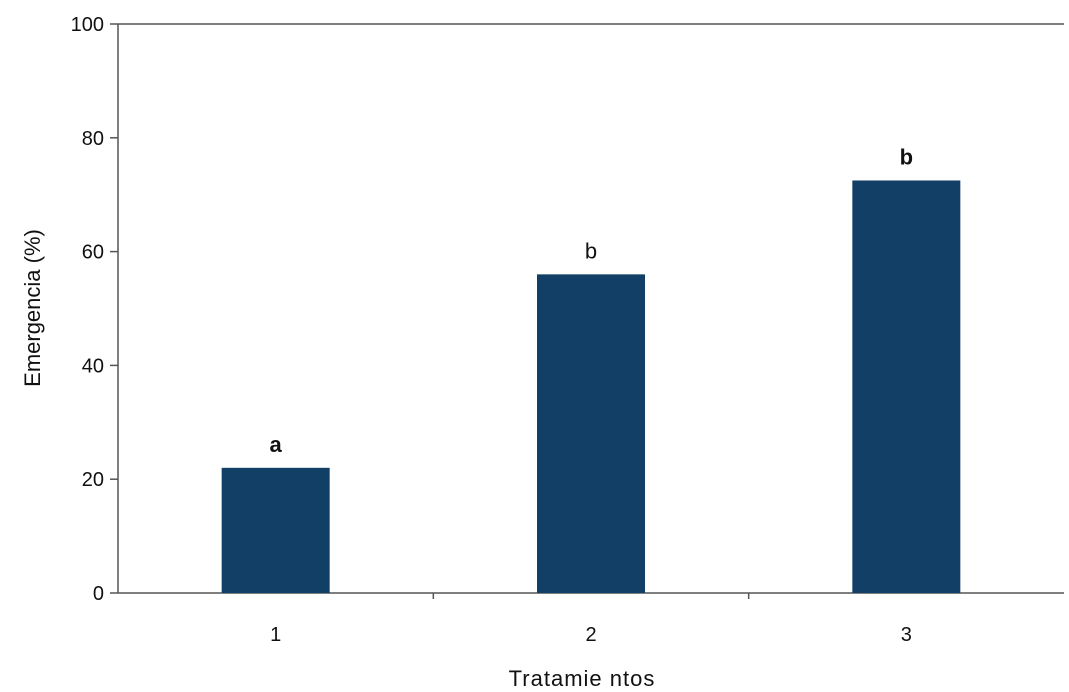  Describe the element at coordinates (906, 635) in the screenshot. I see `x-tick-label: 3` at that location.